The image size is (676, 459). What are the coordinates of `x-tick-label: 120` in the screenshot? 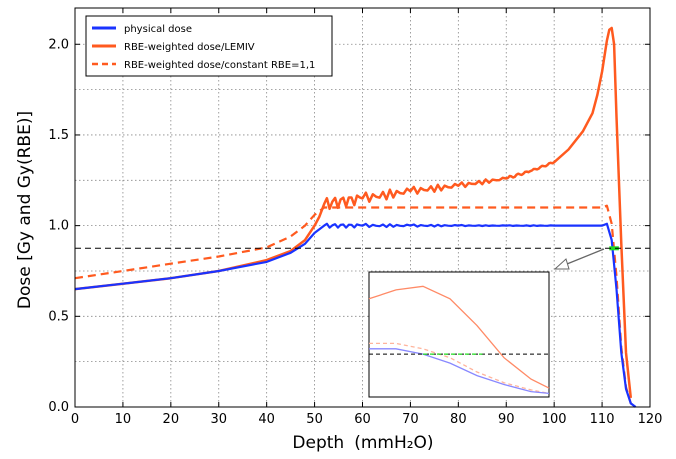 It's located at (650, 419).